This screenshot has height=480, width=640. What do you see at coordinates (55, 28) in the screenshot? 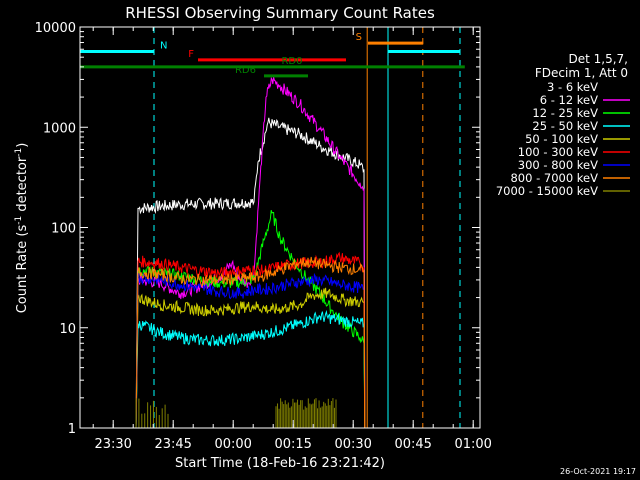
I see `y-tick-label-4: 10000` at bounding box center [55, 28].